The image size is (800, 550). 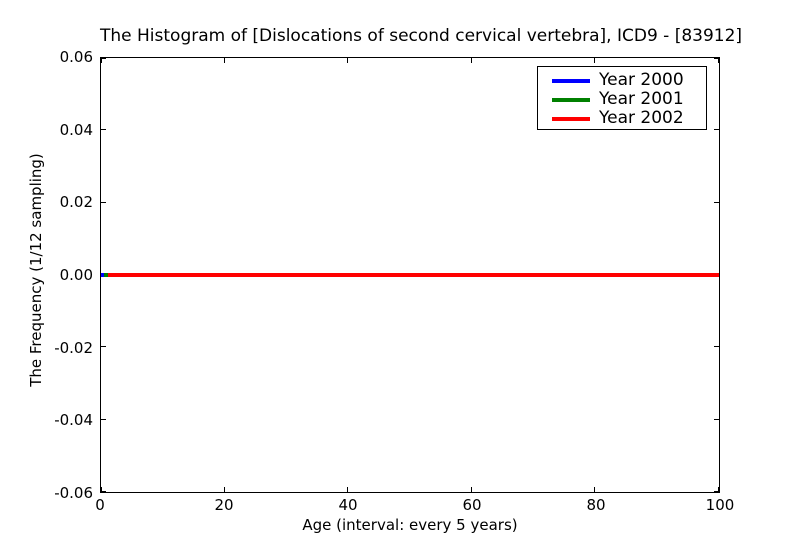 I want to click on legend-label: Year 2000, so click(x=641, y=80).